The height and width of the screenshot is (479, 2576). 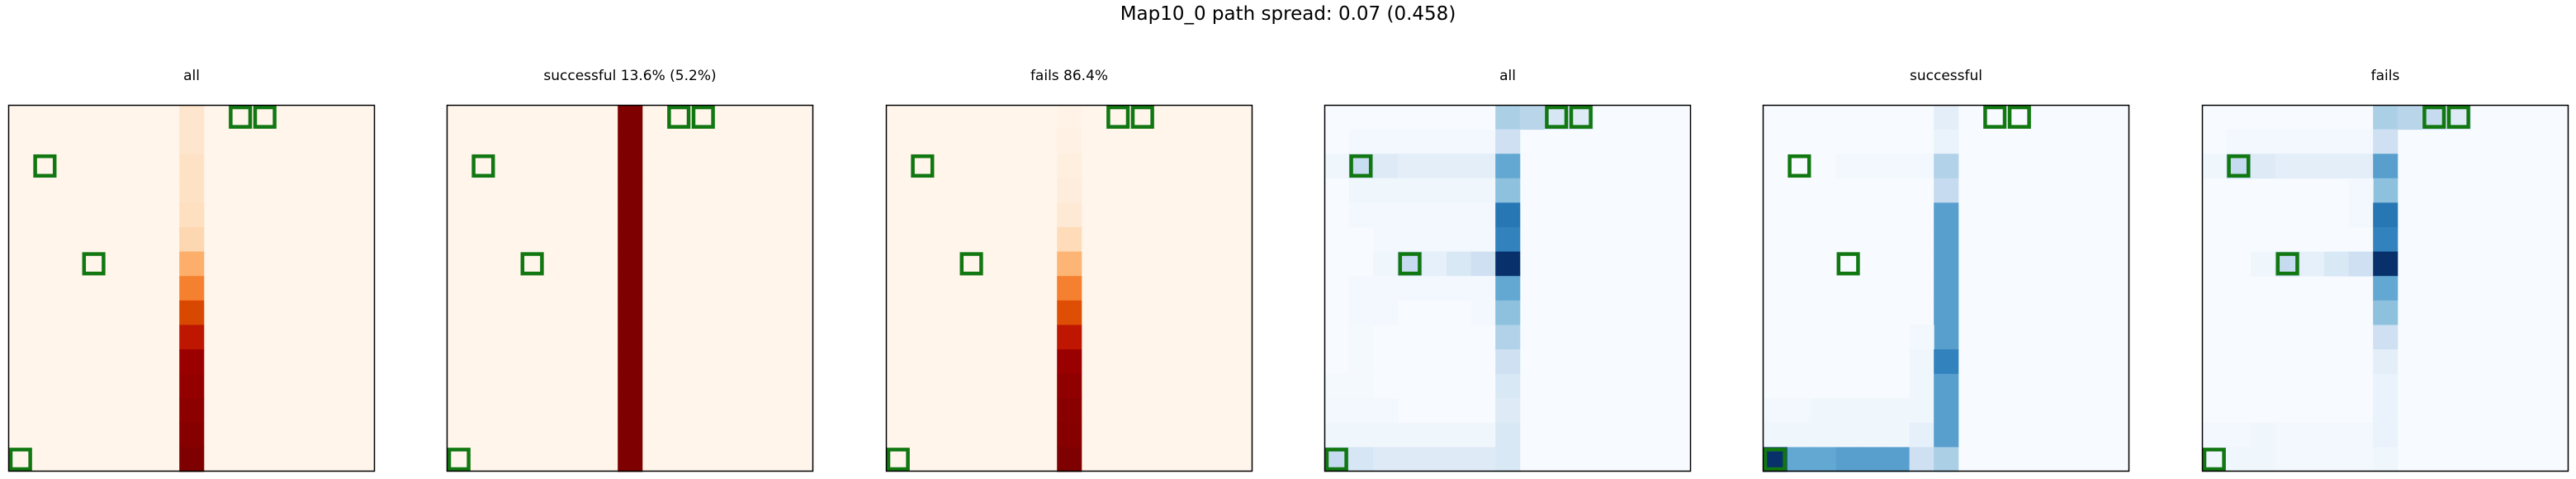 I want to click on heatmap-panel-2: successful 13.6% (5.2%), so click(x=630, y=239).